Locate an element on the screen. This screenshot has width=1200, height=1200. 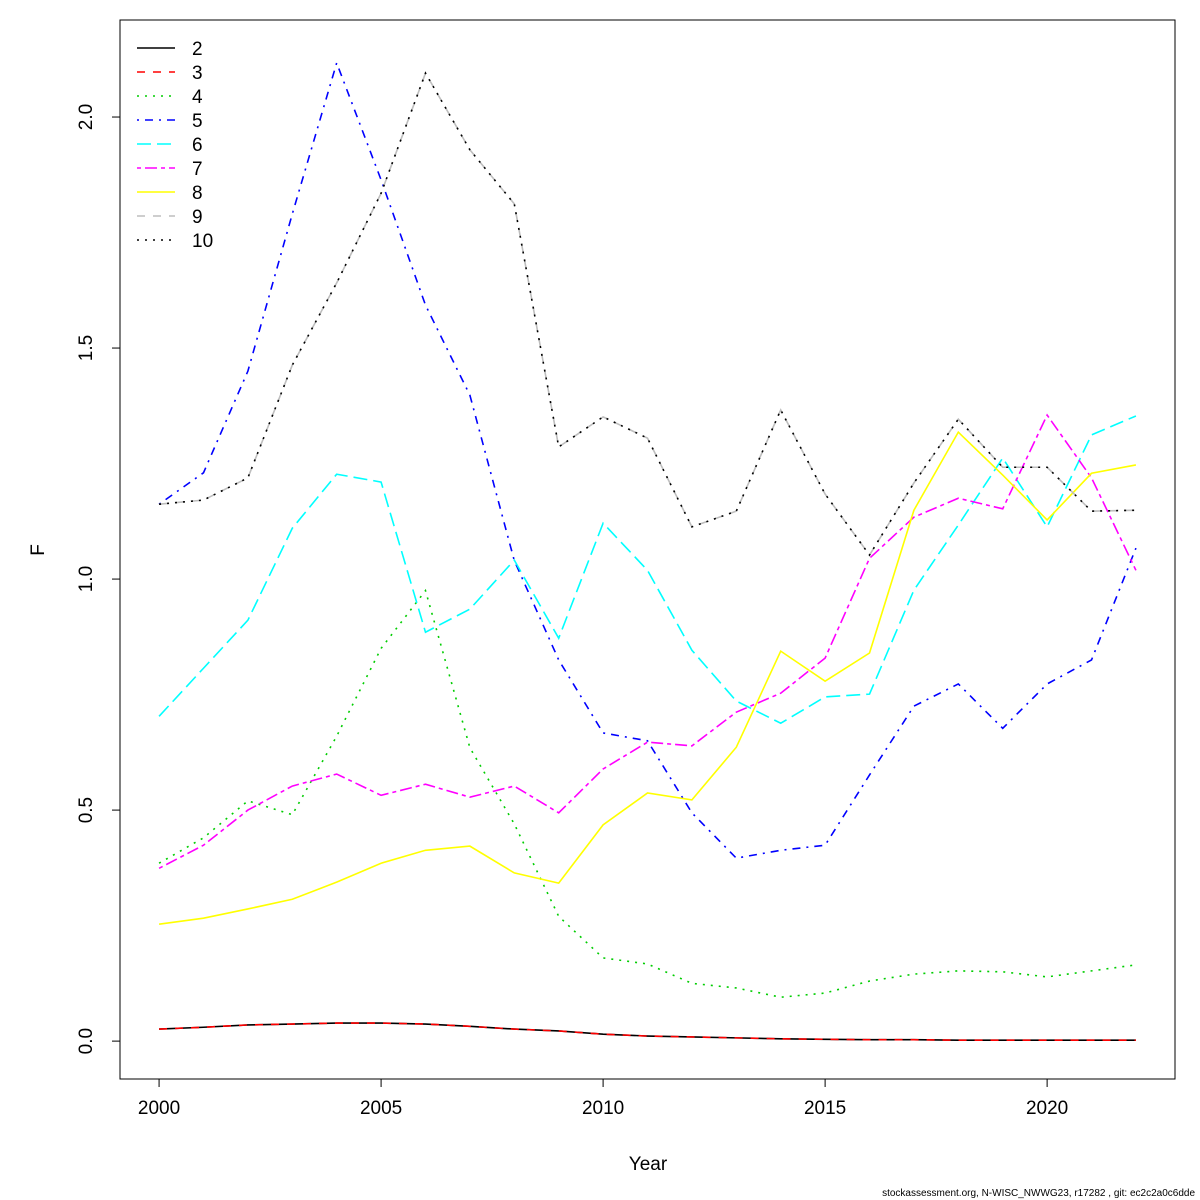
legend-label: 3 is located at coordinates (197, 73).